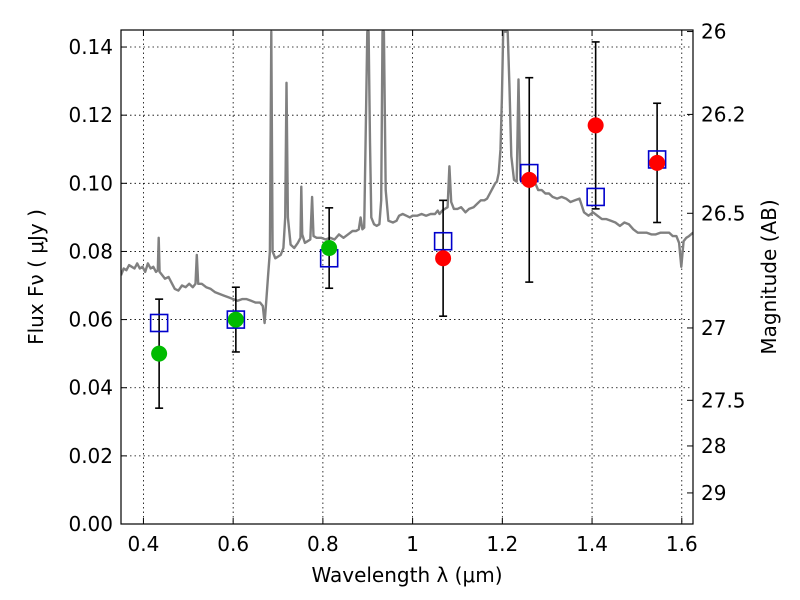  What do you see at coordinates (723, 400) in the screenshot?
I see `right-tick-label: 27.5` at bounding box center [723, 400].